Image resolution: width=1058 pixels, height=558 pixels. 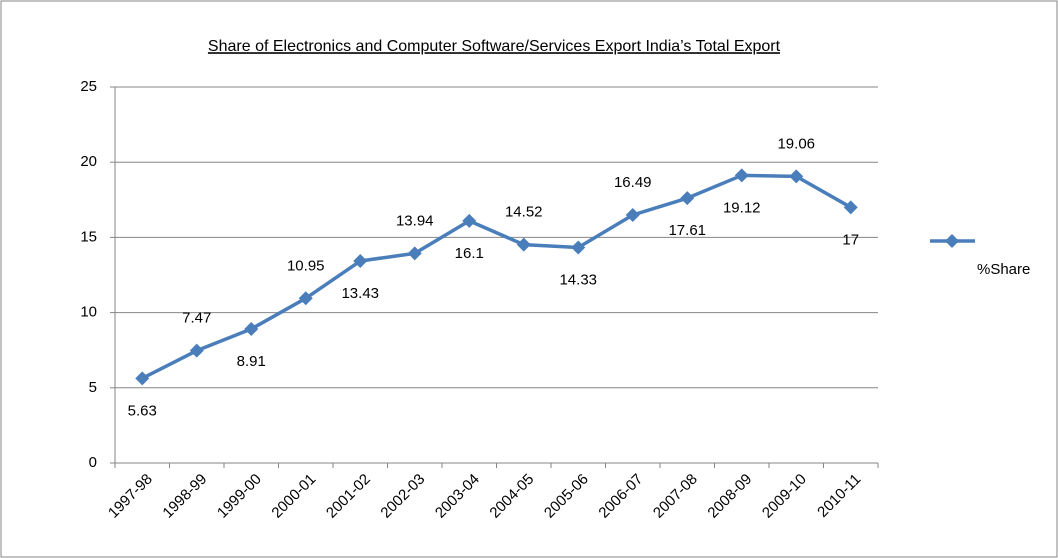 I want to click on data-label: 16.49, so click(x=633, y=182).